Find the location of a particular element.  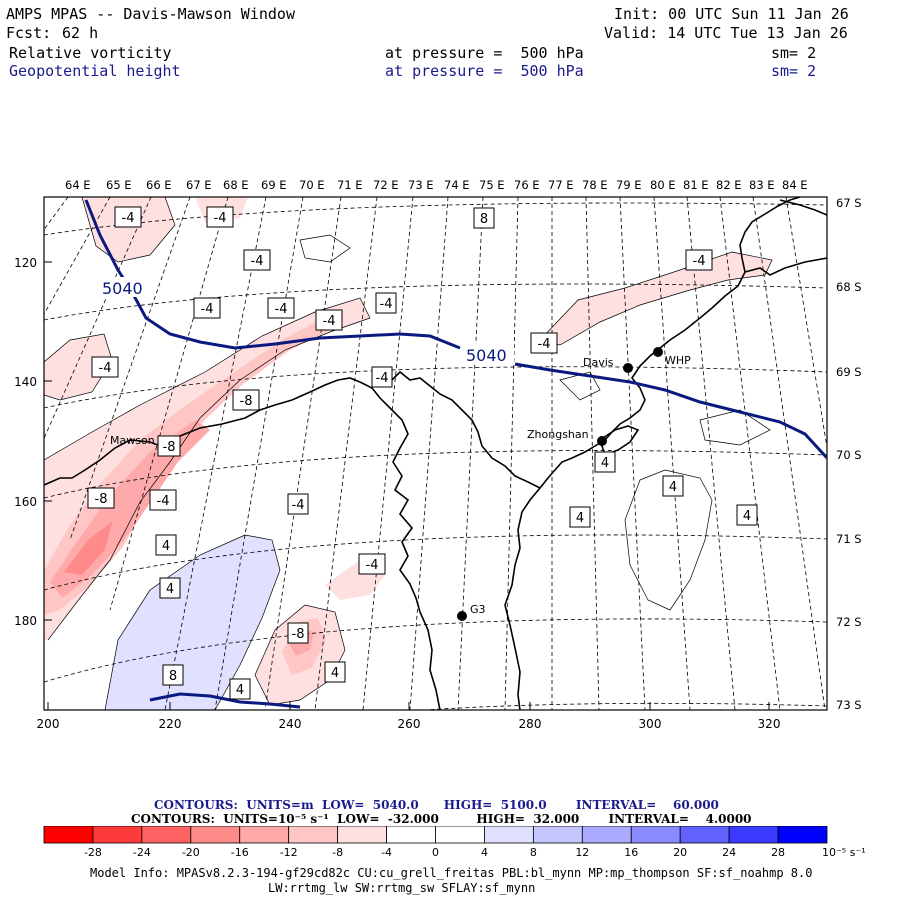

lat-label: 71 S is located at coordinates (849, 539).